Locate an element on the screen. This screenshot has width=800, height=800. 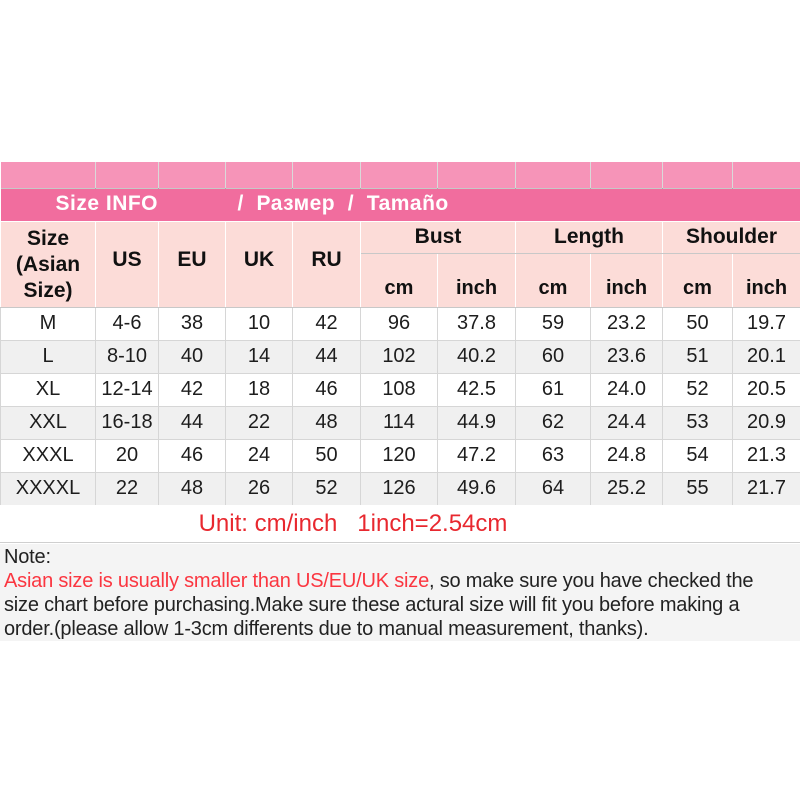
header-us: US is located at coordinates (127, 264).